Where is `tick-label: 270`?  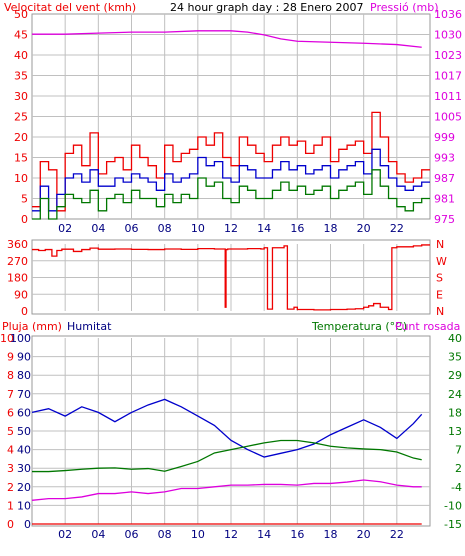
tick-label: 270 is located at coordinates (17, 261).